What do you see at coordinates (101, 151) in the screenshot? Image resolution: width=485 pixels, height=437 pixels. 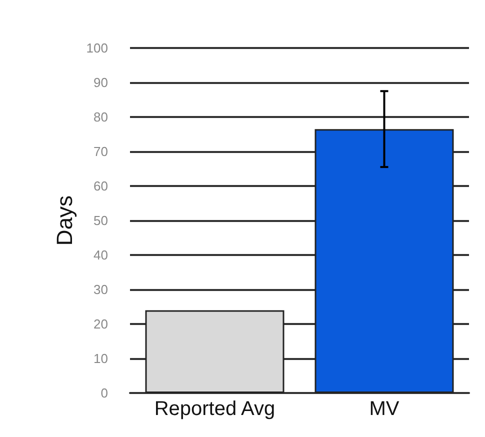 I see `y-tick-label: 70` at bounding box center [101, 151].